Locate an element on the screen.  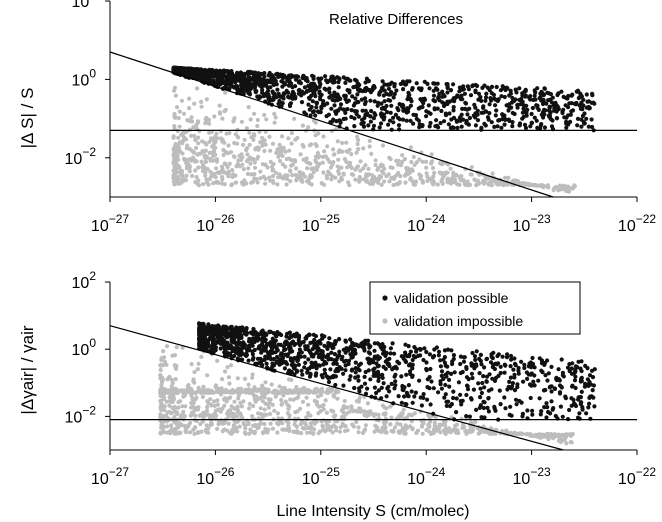
y-tick-label: 102 is located at coordinates (84, 5).